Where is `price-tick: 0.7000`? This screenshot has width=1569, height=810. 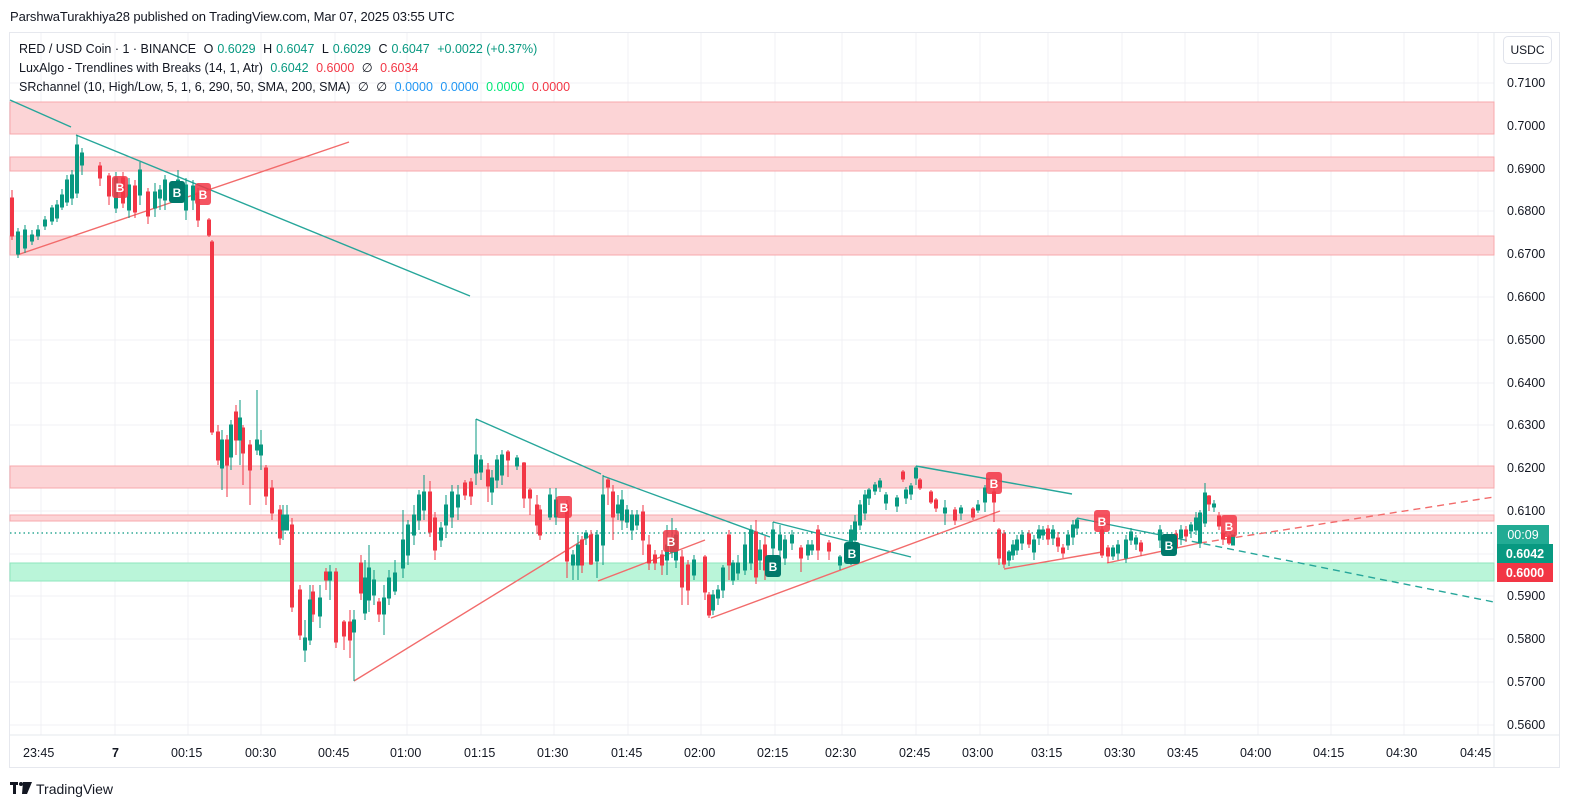
price-tick: 0.7000 is located at coordinates (1526, 126).